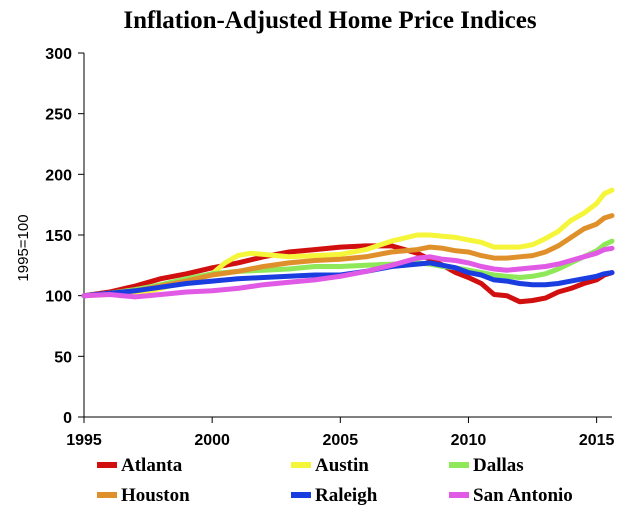 This screenshot has width=640, height=521. I want to click on legend-label-san-antonio: San Antonio, so click(523, 495).